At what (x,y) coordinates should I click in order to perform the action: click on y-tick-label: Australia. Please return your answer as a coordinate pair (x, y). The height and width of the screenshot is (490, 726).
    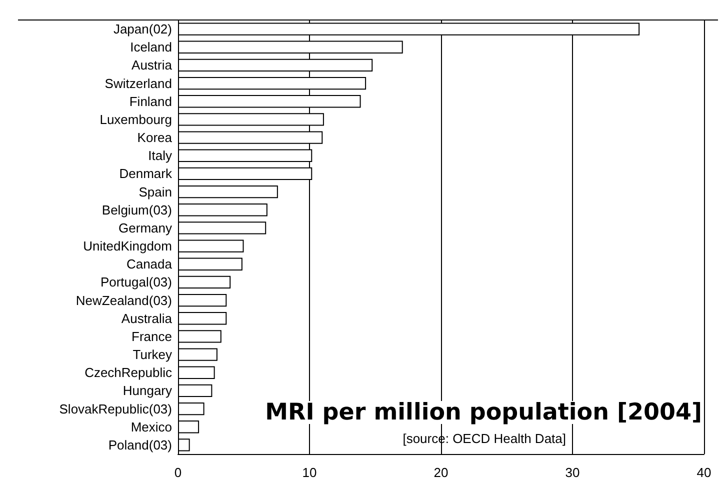
    Looking at the image, I should click on (147, 318).